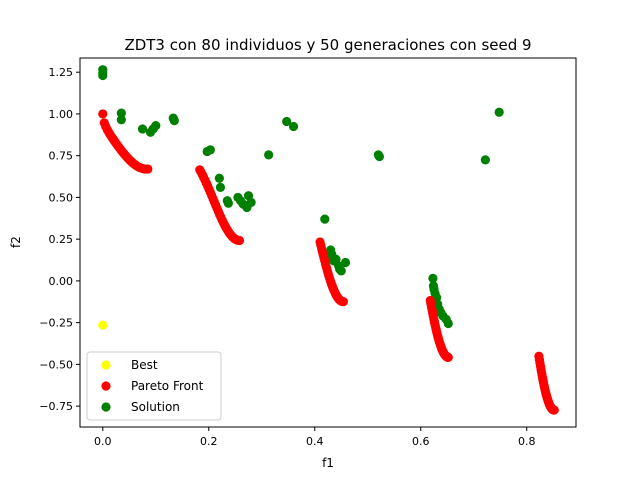 The width and height of the screenshot is (640, 480). What do you see at coordinates (16, 242) in the screenshot?
I see `y-axis-label: f2` at bounding box center [16, 242].